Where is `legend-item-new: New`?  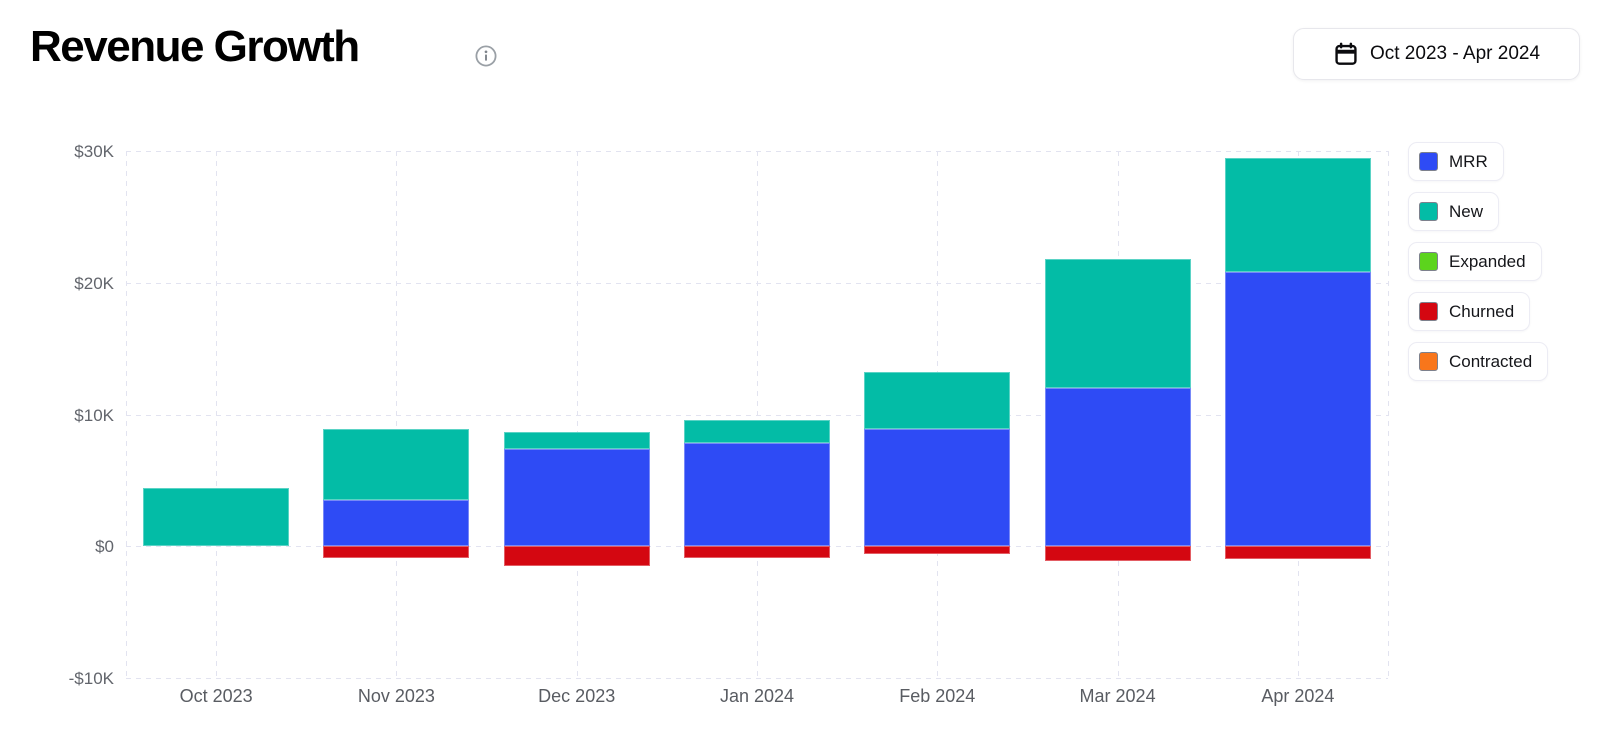
legend-item-new: New is located at coordinates (1454, 211).